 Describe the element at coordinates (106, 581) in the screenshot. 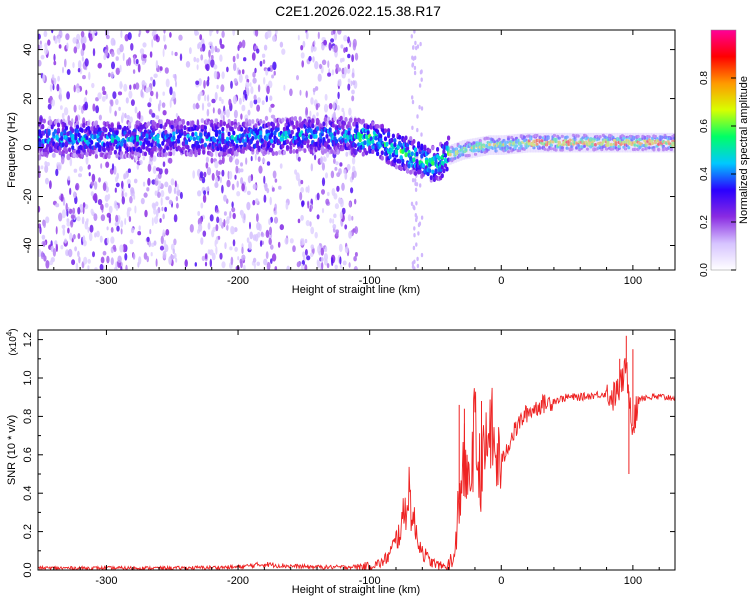

I see `snr-xtick-label: -300` at that location.